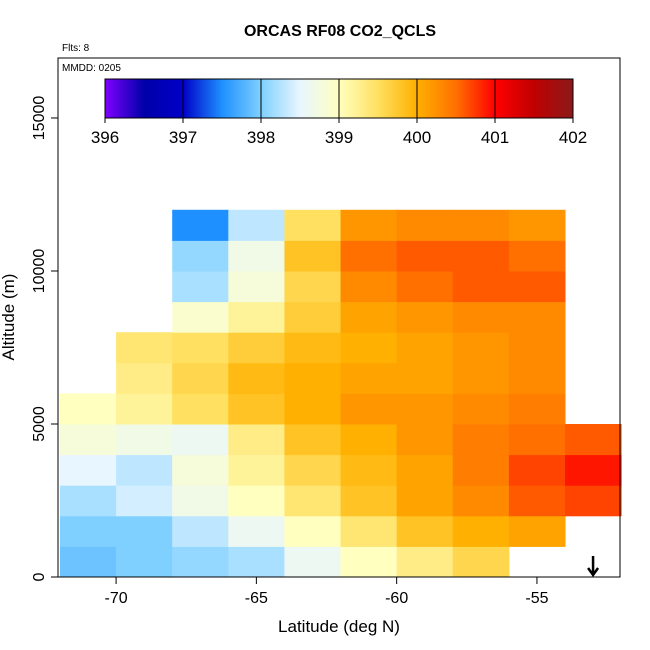 The width and height of the screenshot is (650, 650). What do you see at coordinates (39, 424) in the screenshot?
I see `y-tick-label: 5000` at bounding box center [39, 424].